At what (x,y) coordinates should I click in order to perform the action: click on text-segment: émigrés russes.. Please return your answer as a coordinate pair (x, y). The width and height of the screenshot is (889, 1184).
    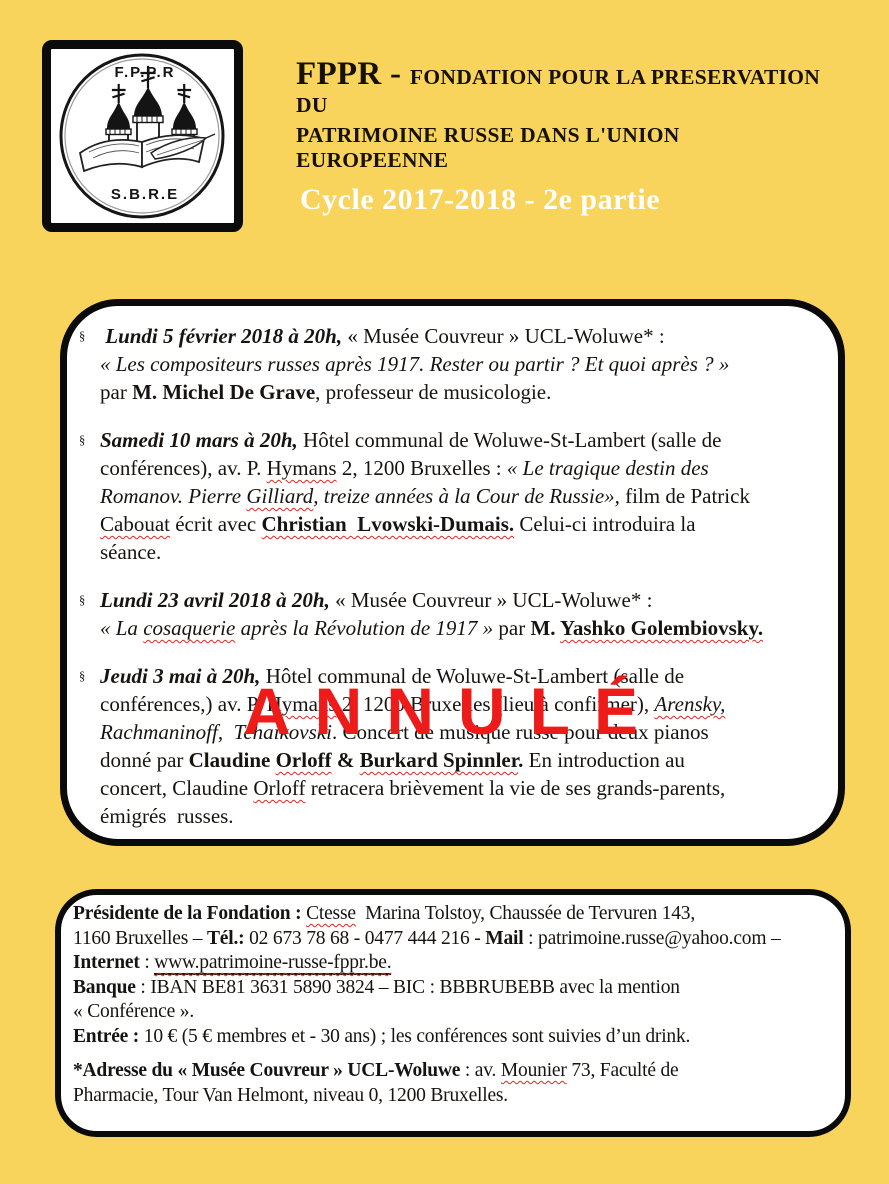
    Looking at the image, I should click on (167, 816).